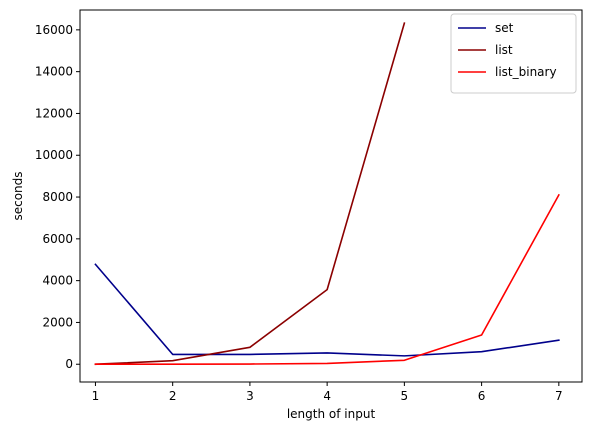  I want to click on legend-box, so click(513, 53).